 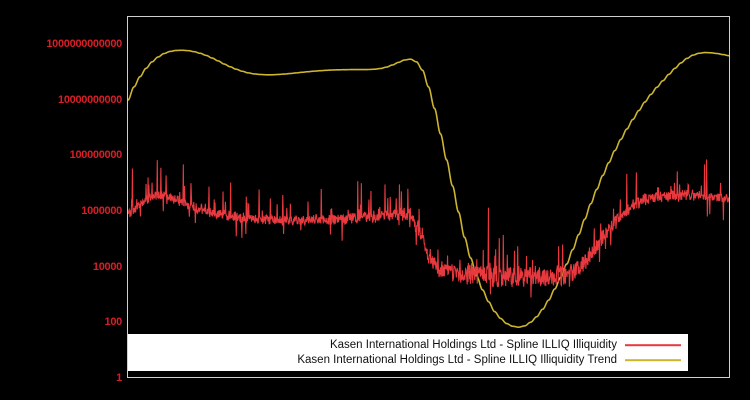 What do you see at coordinates (119, 378) in the screenshot?
I see `y-tick-label: 1` at bounding box center [119, 378].